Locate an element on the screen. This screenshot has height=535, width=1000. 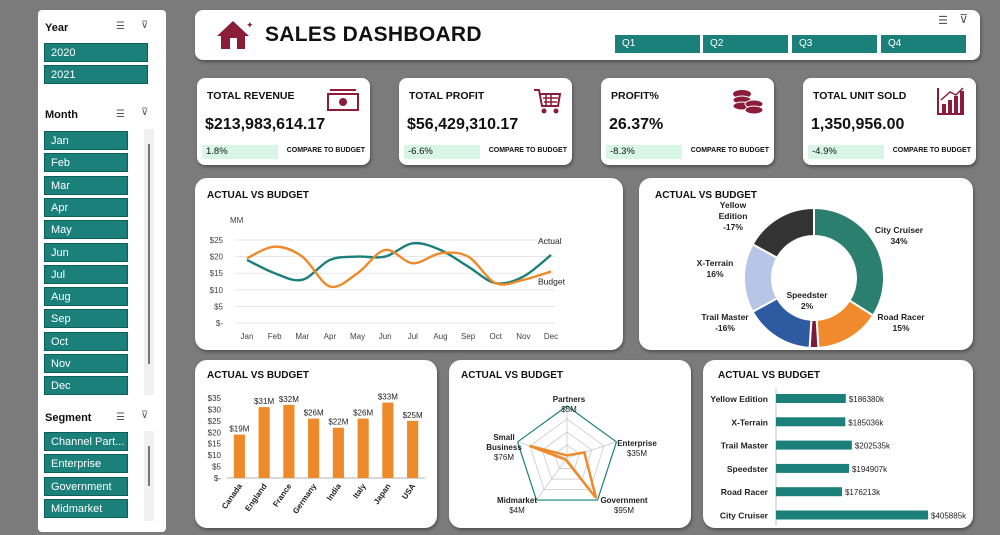
month-option-jan: Jan is located at coordinates (86, 140).